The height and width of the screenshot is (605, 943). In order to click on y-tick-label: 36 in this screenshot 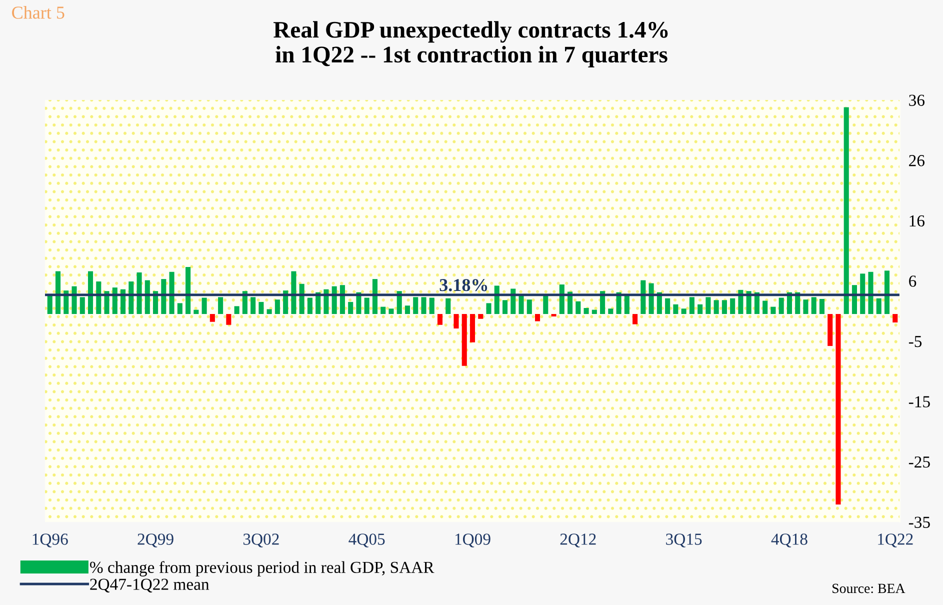, I will do `click(917, 100)`.